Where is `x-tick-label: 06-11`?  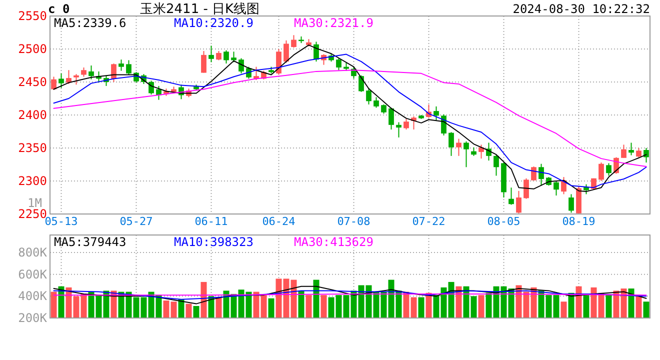
x-tick-label: 06-11 is located at coordinates (211, 221).